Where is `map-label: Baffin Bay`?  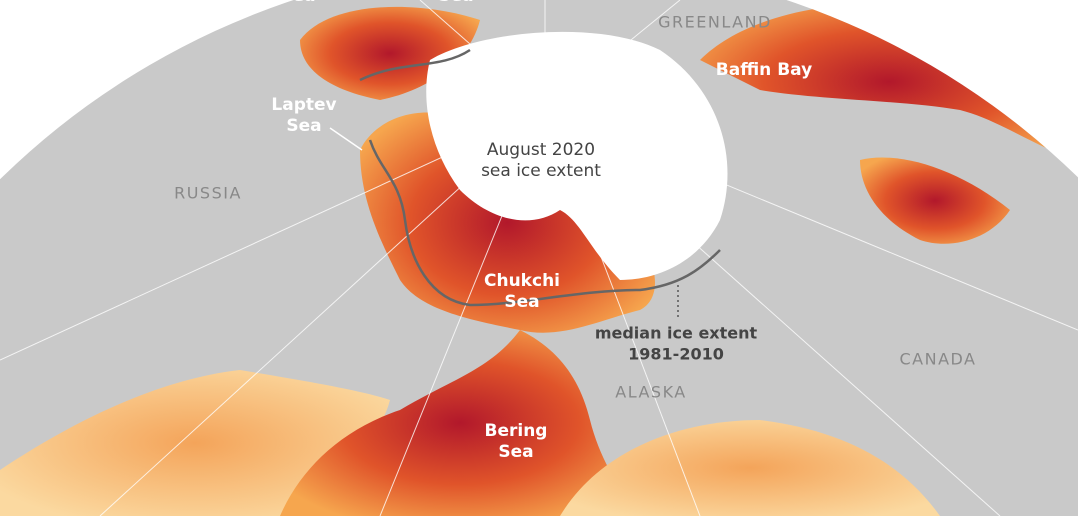
map-label: Baffin Bay is located at coordinates (764, 70).